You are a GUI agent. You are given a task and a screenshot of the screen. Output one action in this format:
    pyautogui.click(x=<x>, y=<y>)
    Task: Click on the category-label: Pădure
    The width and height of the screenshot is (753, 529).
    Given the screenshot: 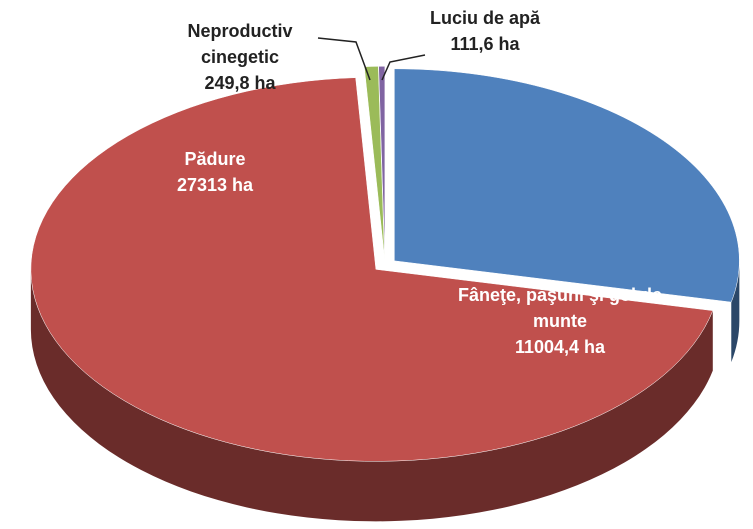 What is the action you would take?
    pyautogui.click(x=215, y=159)
    